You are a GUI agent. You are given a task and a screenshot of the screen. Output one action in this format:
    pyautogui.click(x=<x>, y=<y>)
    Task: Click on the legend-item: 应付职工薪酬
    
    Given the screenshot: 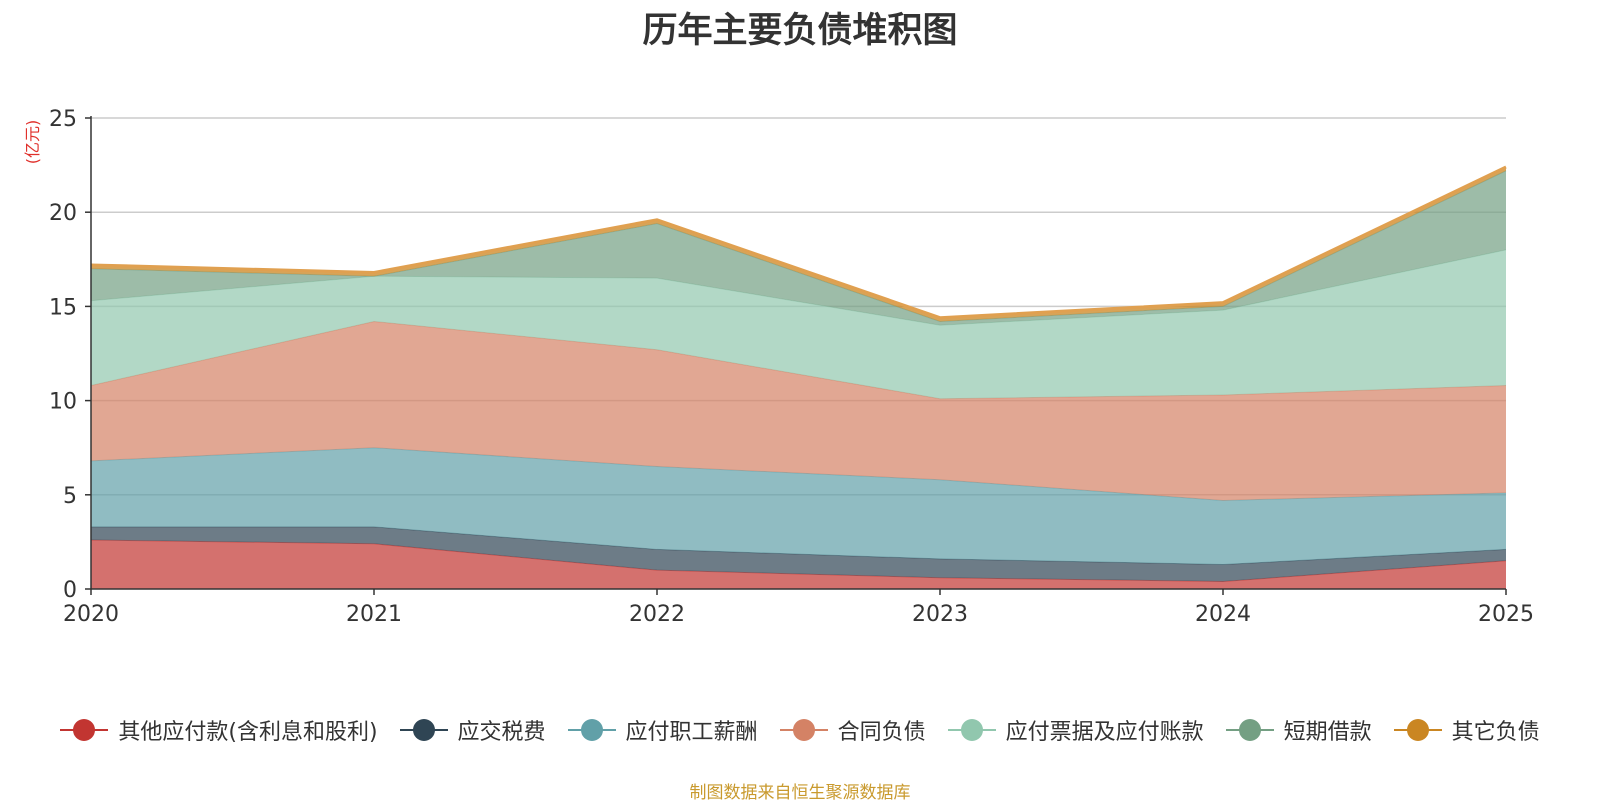 What is the action you would take?
    pyautogui.click(x=662, y=730)
    